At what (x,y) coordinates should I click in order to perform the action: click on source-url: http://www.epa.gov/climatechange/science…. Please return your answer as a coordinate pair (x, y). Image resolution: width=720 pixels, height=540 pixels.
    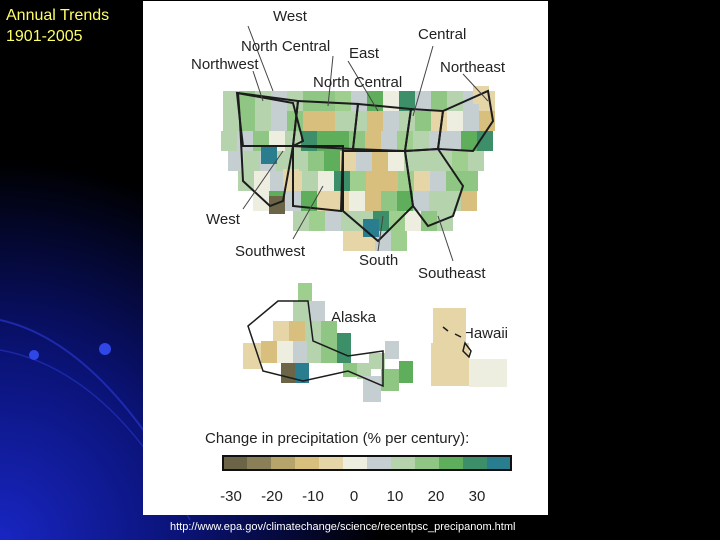
    Looking at the image, I should click on (343, 527).